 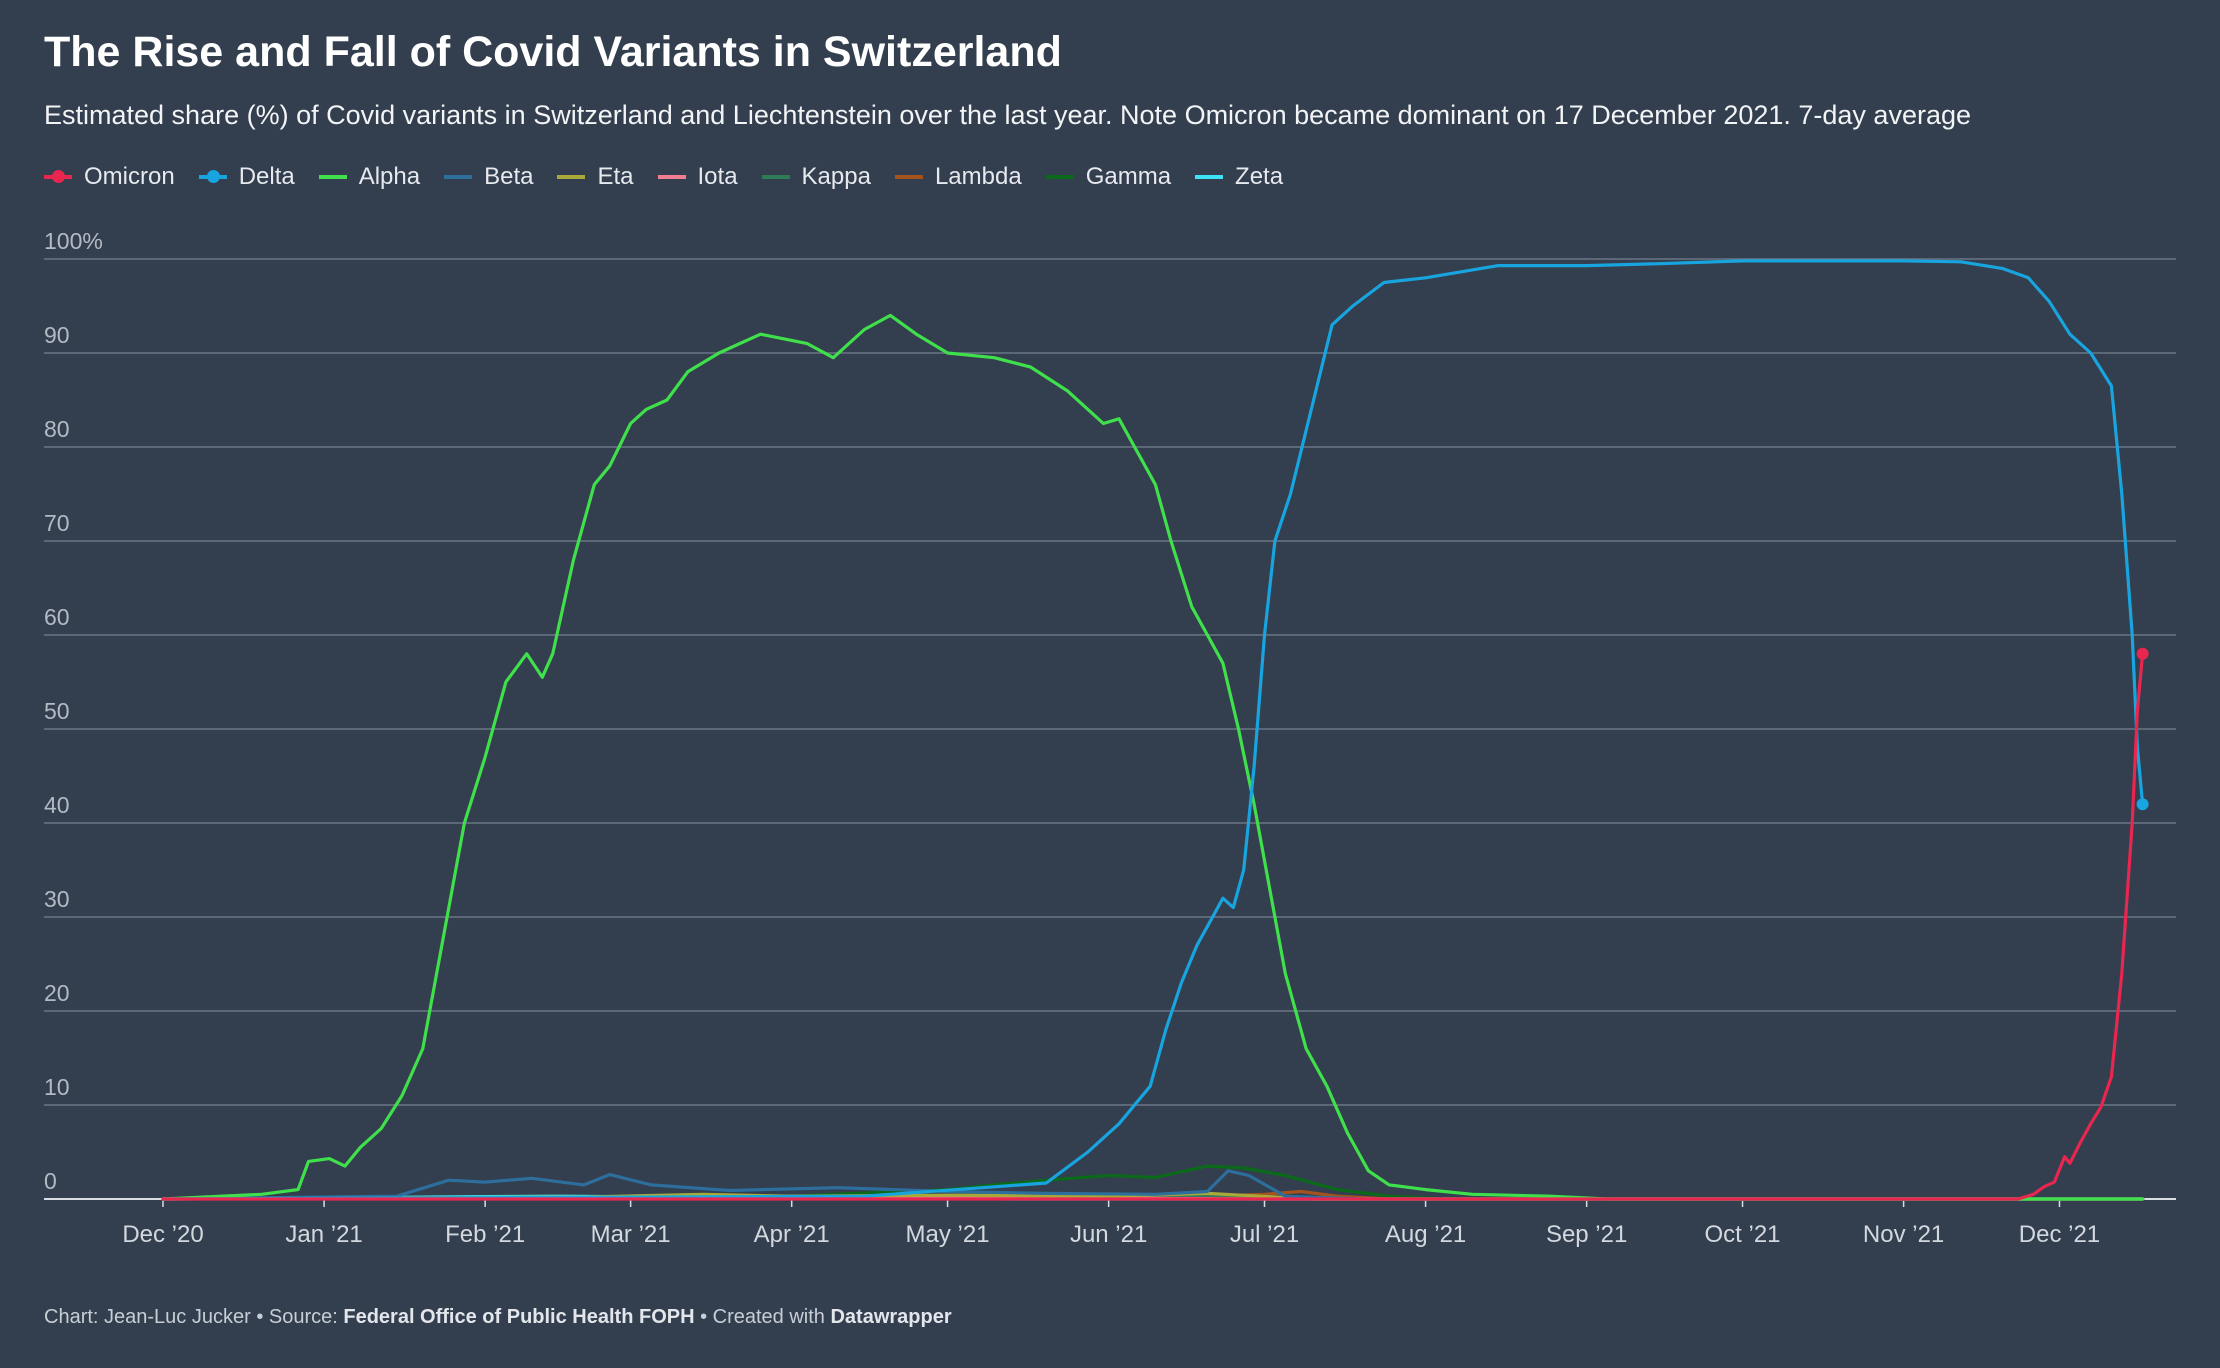 I want to click on x-tick-label: Aug ’21, so click(x=1425, y=1234).